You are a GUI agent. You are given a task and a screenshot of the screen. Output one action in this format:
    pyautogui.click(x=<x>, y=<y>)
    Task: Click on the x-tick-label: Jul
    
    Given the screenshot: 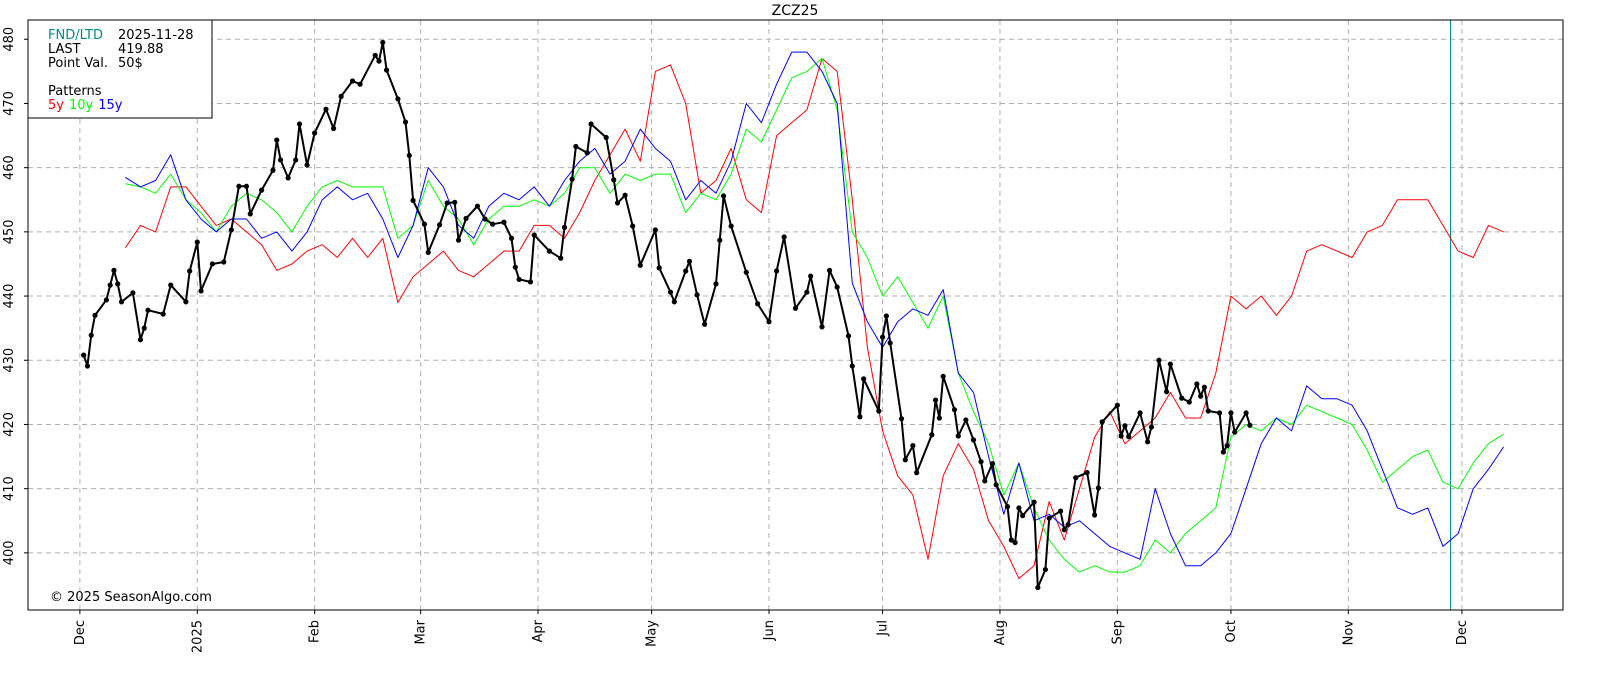 What is the action you would take?
    pyautogui.click(x=883, y=628)
    